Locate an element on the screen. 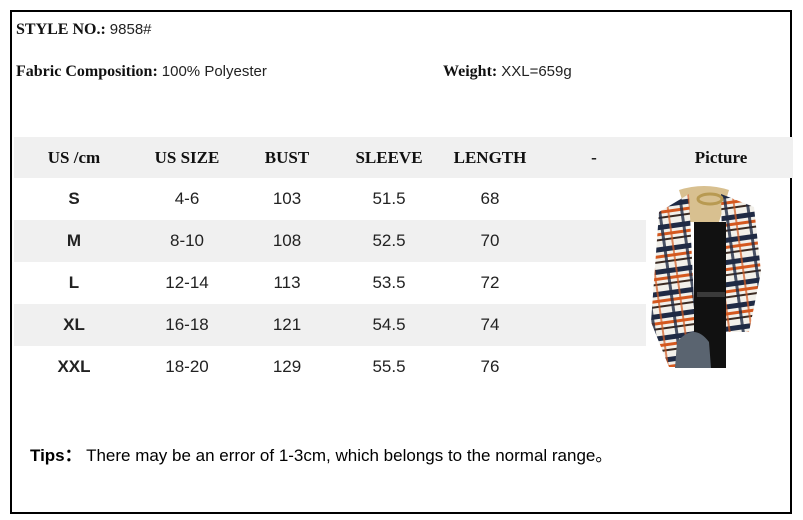 This screenshot has height=520, width=803. header-picture: Picture is located at coordinates (721, 157).